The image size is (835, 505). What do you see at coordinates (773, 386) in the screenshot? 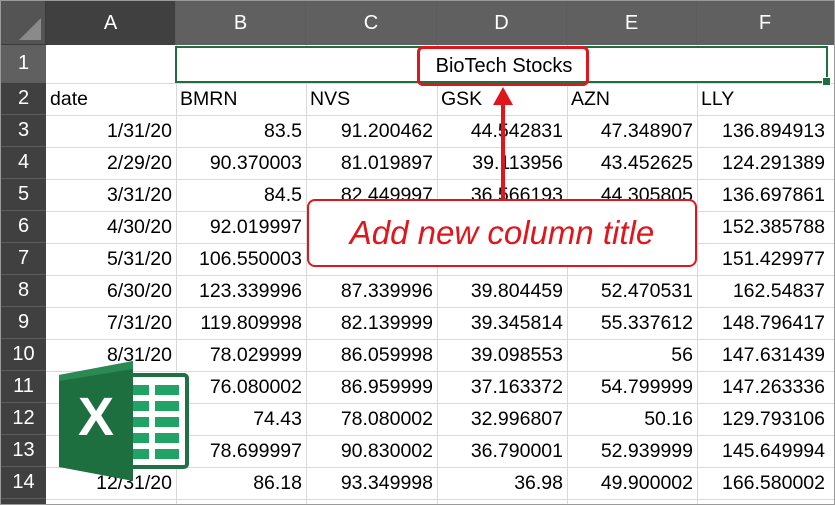
I see `cell-lly: 147.263336` at bounding box center [773, 386].